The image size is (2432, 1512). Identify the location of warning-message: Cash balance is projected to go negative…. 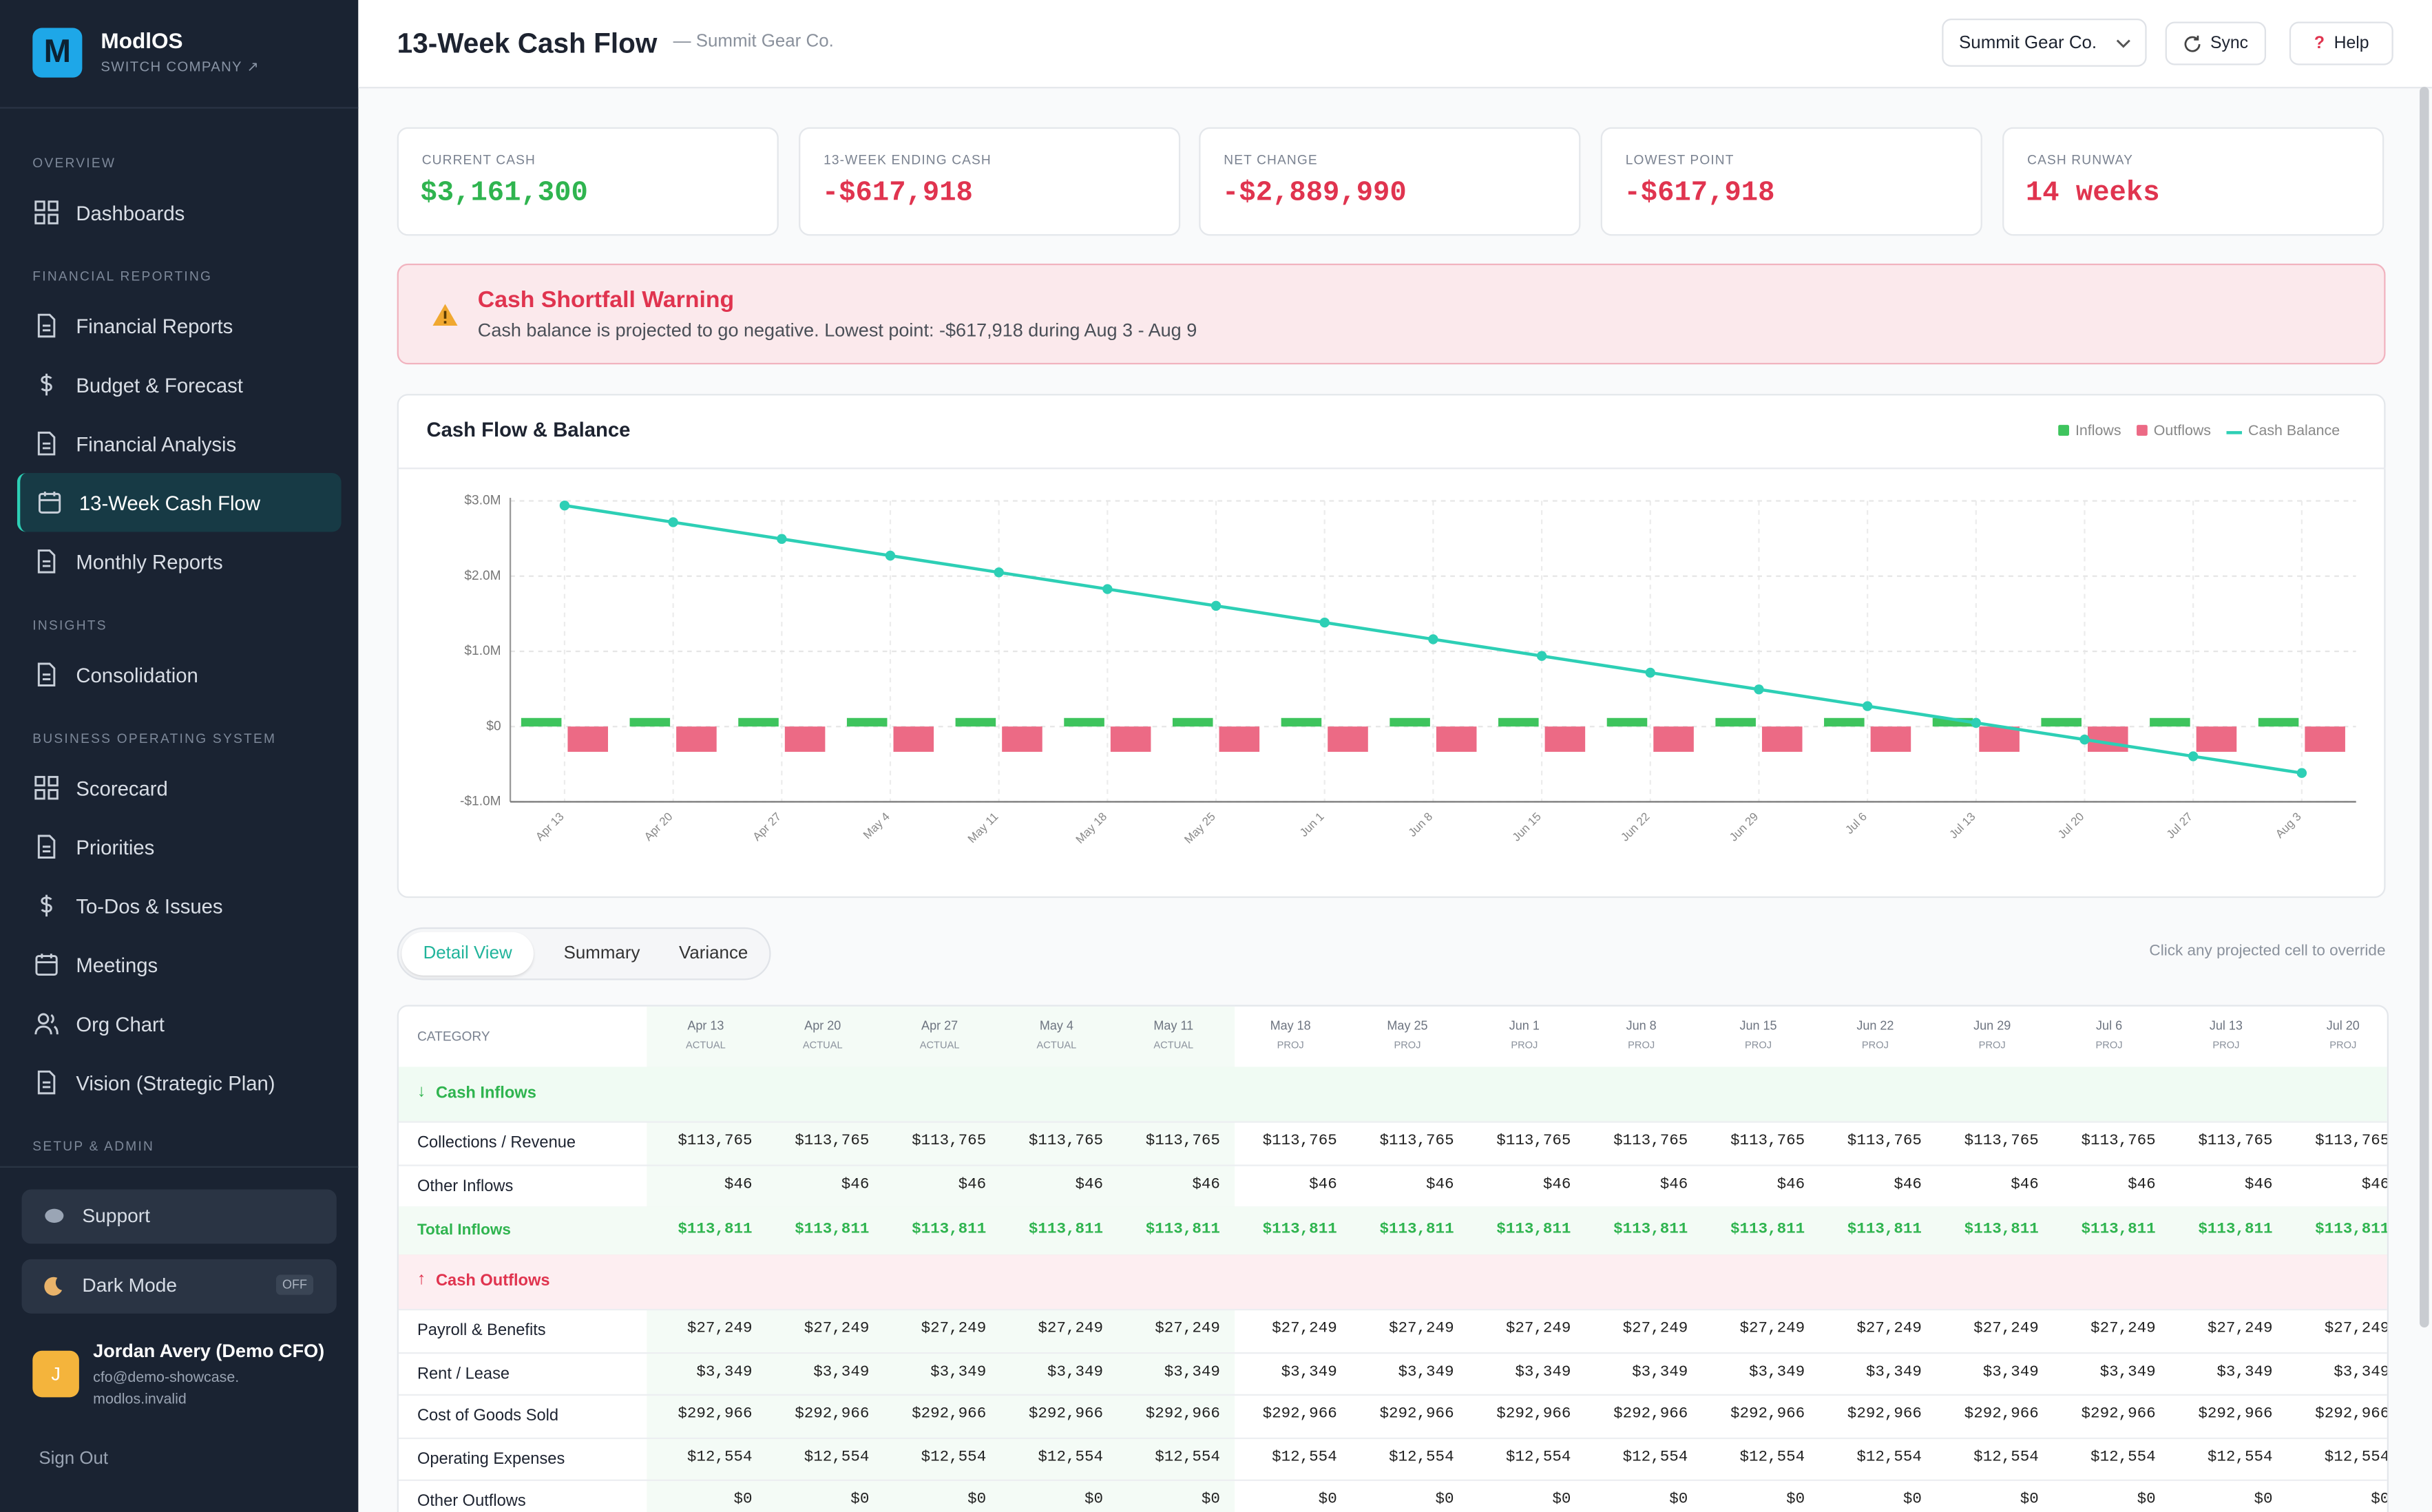
(837, 330).